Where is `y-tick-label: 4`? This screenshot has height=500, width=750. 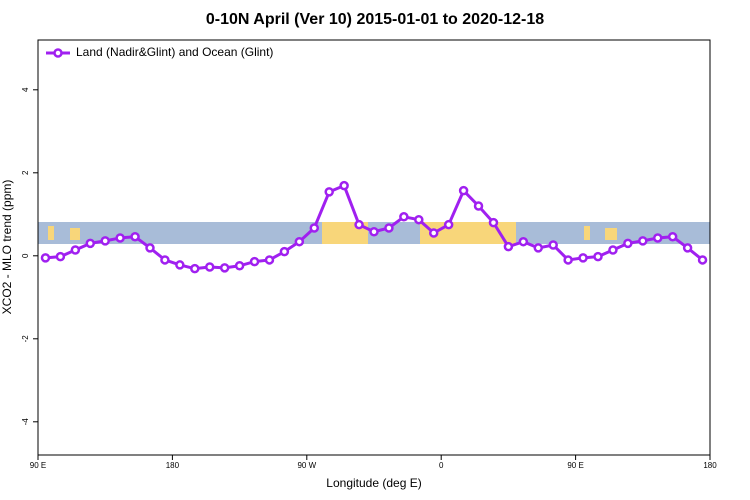 y-tick-label: 4 is located at coordinates (25, 89).